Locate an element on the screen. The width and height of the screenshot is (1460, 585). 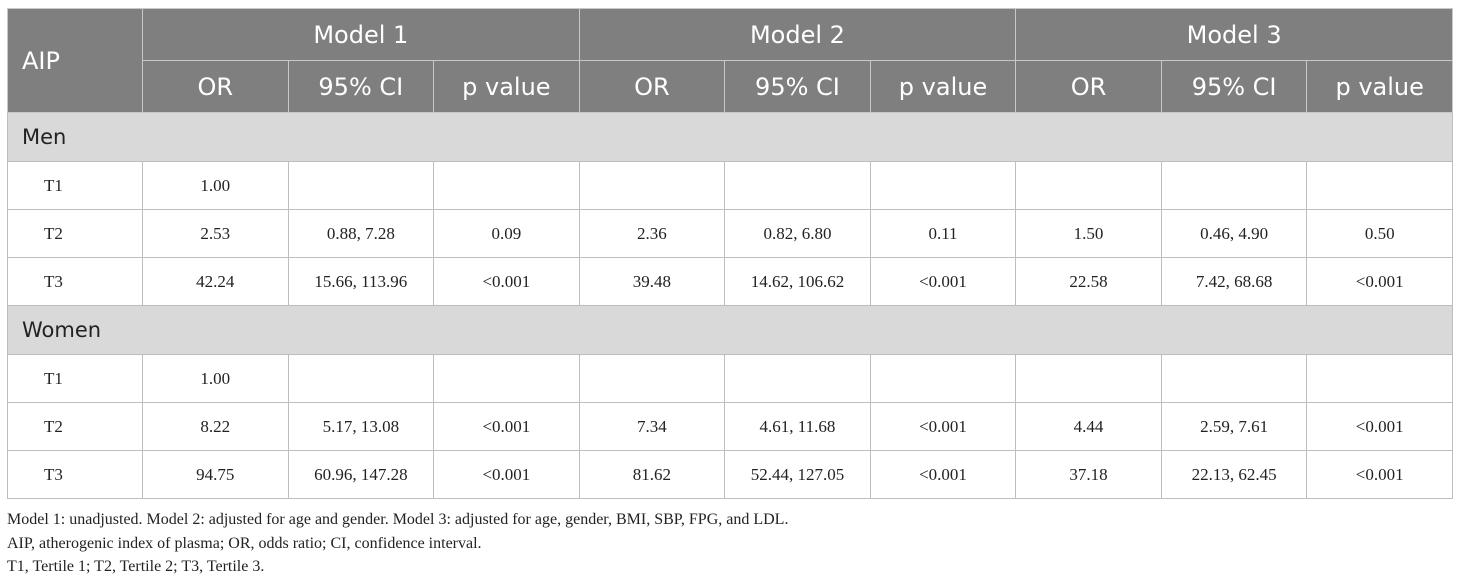
cell: 39.48 is located at coordinates (652, 281).